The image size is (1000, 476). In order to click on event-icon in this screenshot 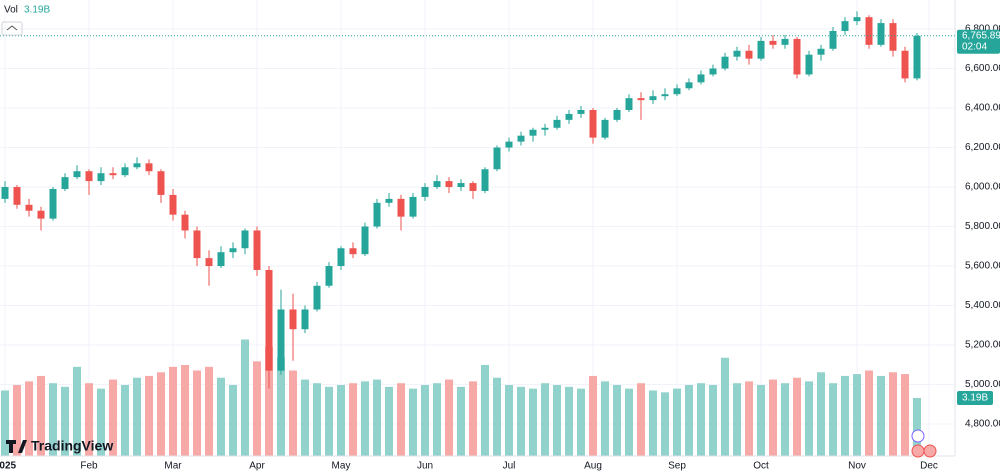, I will do `click(918, 436)`.